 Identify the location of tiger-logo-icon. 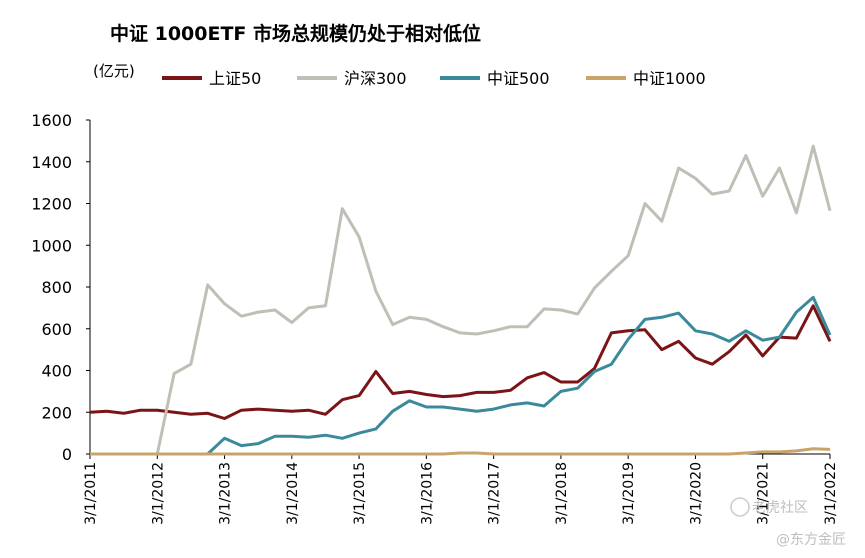
(740, 507).